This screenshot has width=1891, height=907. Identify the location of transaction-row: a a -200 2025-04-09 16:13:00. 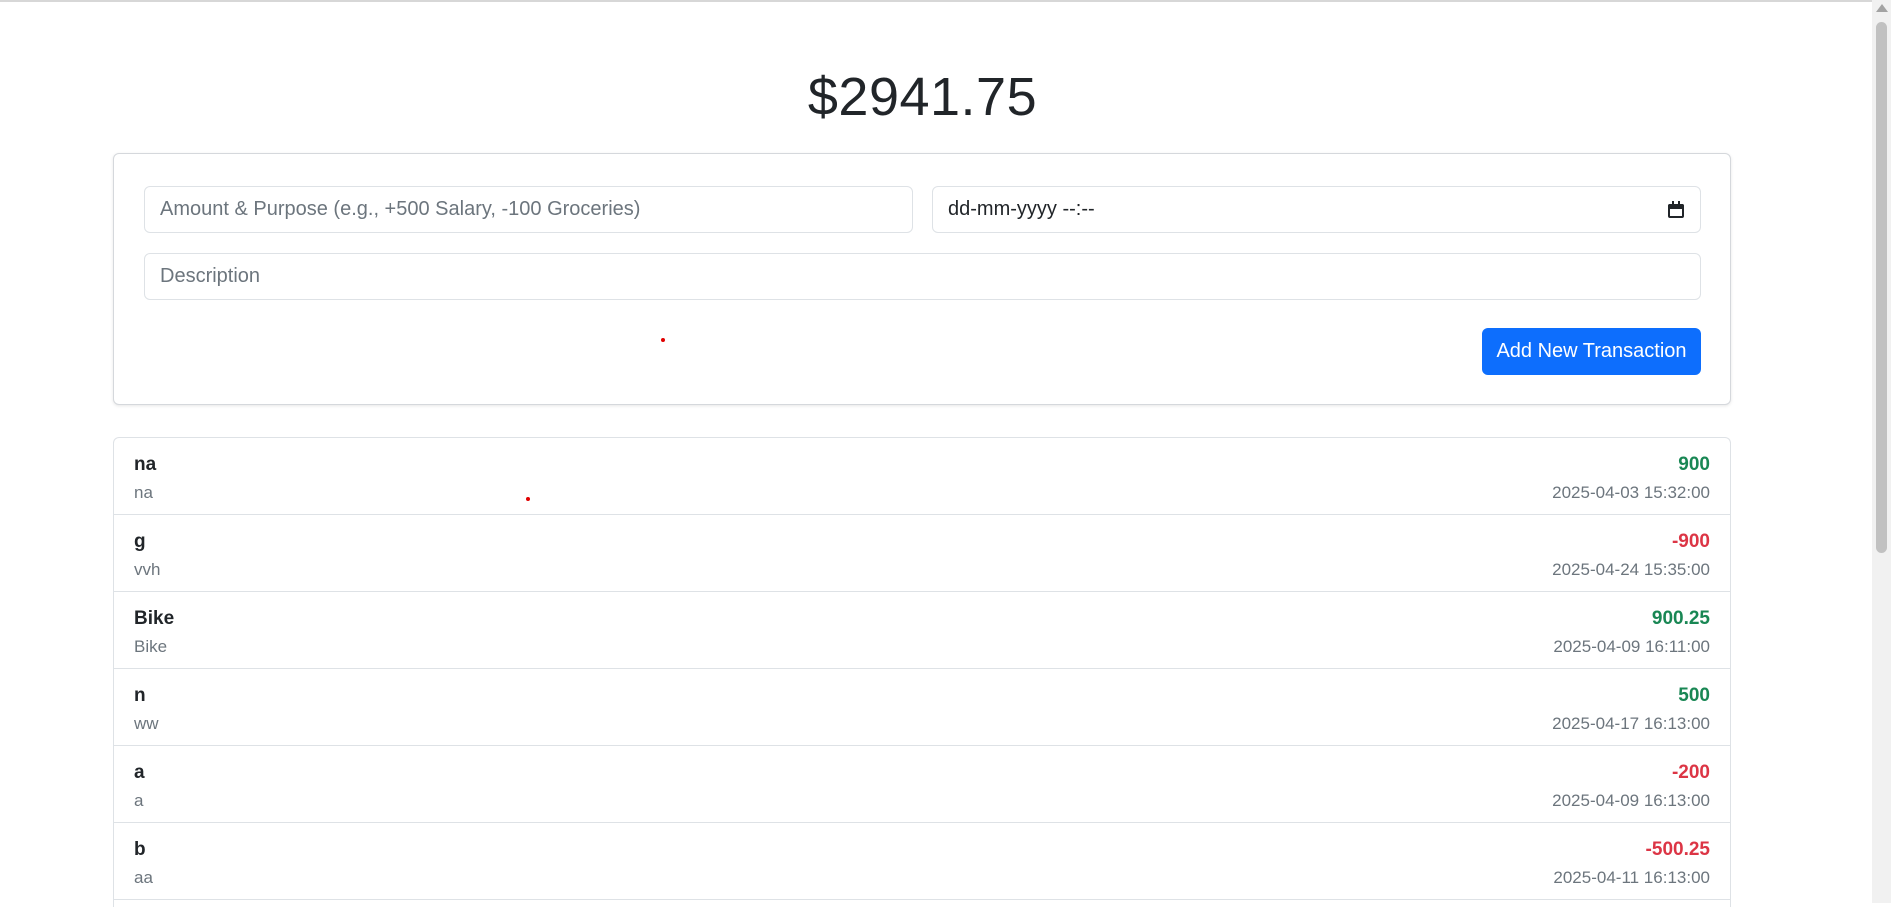
(922, 784).